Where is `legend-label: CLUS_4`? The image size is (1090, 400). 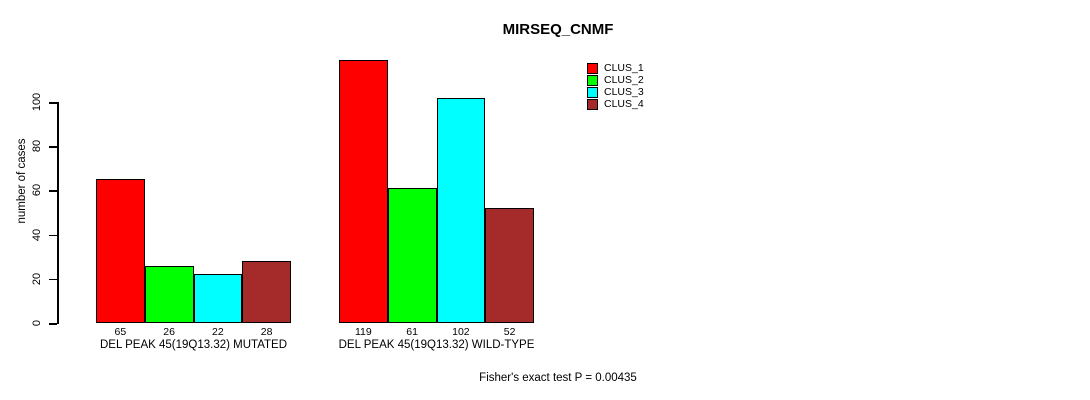 legend-label: CLUS_4 is located at coordinates (624, 104).